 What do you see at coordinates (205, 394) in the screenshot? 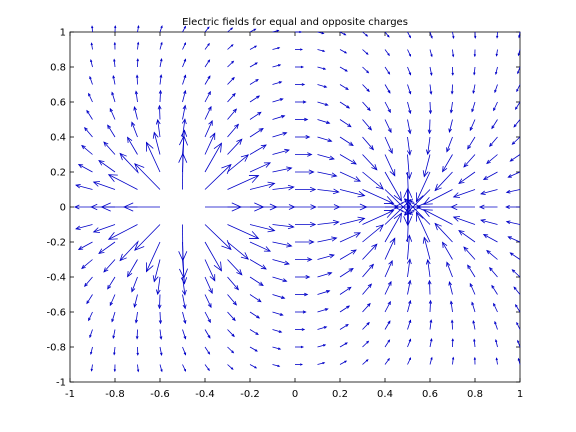
I see `x-tick-label: -0.4` at bounding box center [205, 394].